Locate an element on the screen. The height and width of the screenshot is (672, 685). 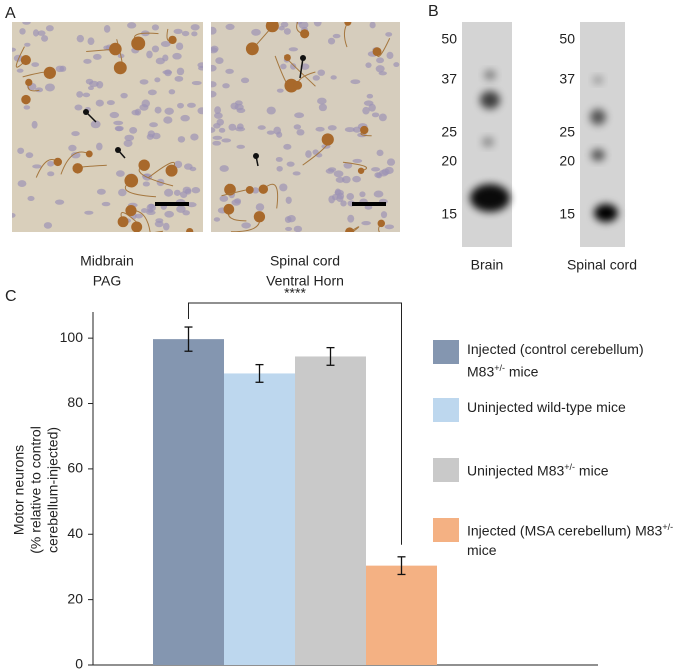
marker-label: 20 is located at coordinates (567, 161).